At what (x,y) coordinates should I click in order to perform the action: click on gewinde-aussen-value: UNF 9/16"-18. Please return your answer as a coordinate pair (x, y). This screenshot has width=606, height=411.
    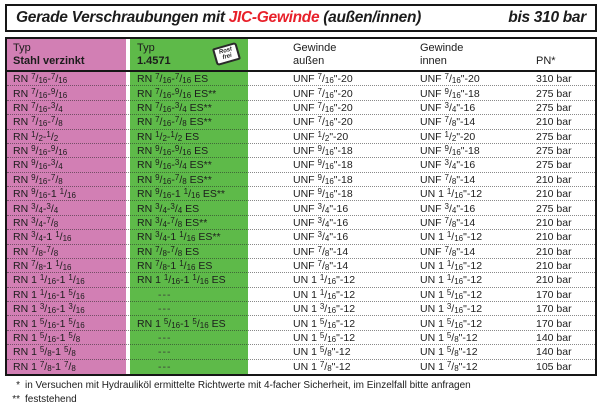
    Looking at the image, I should click on (323, 194).